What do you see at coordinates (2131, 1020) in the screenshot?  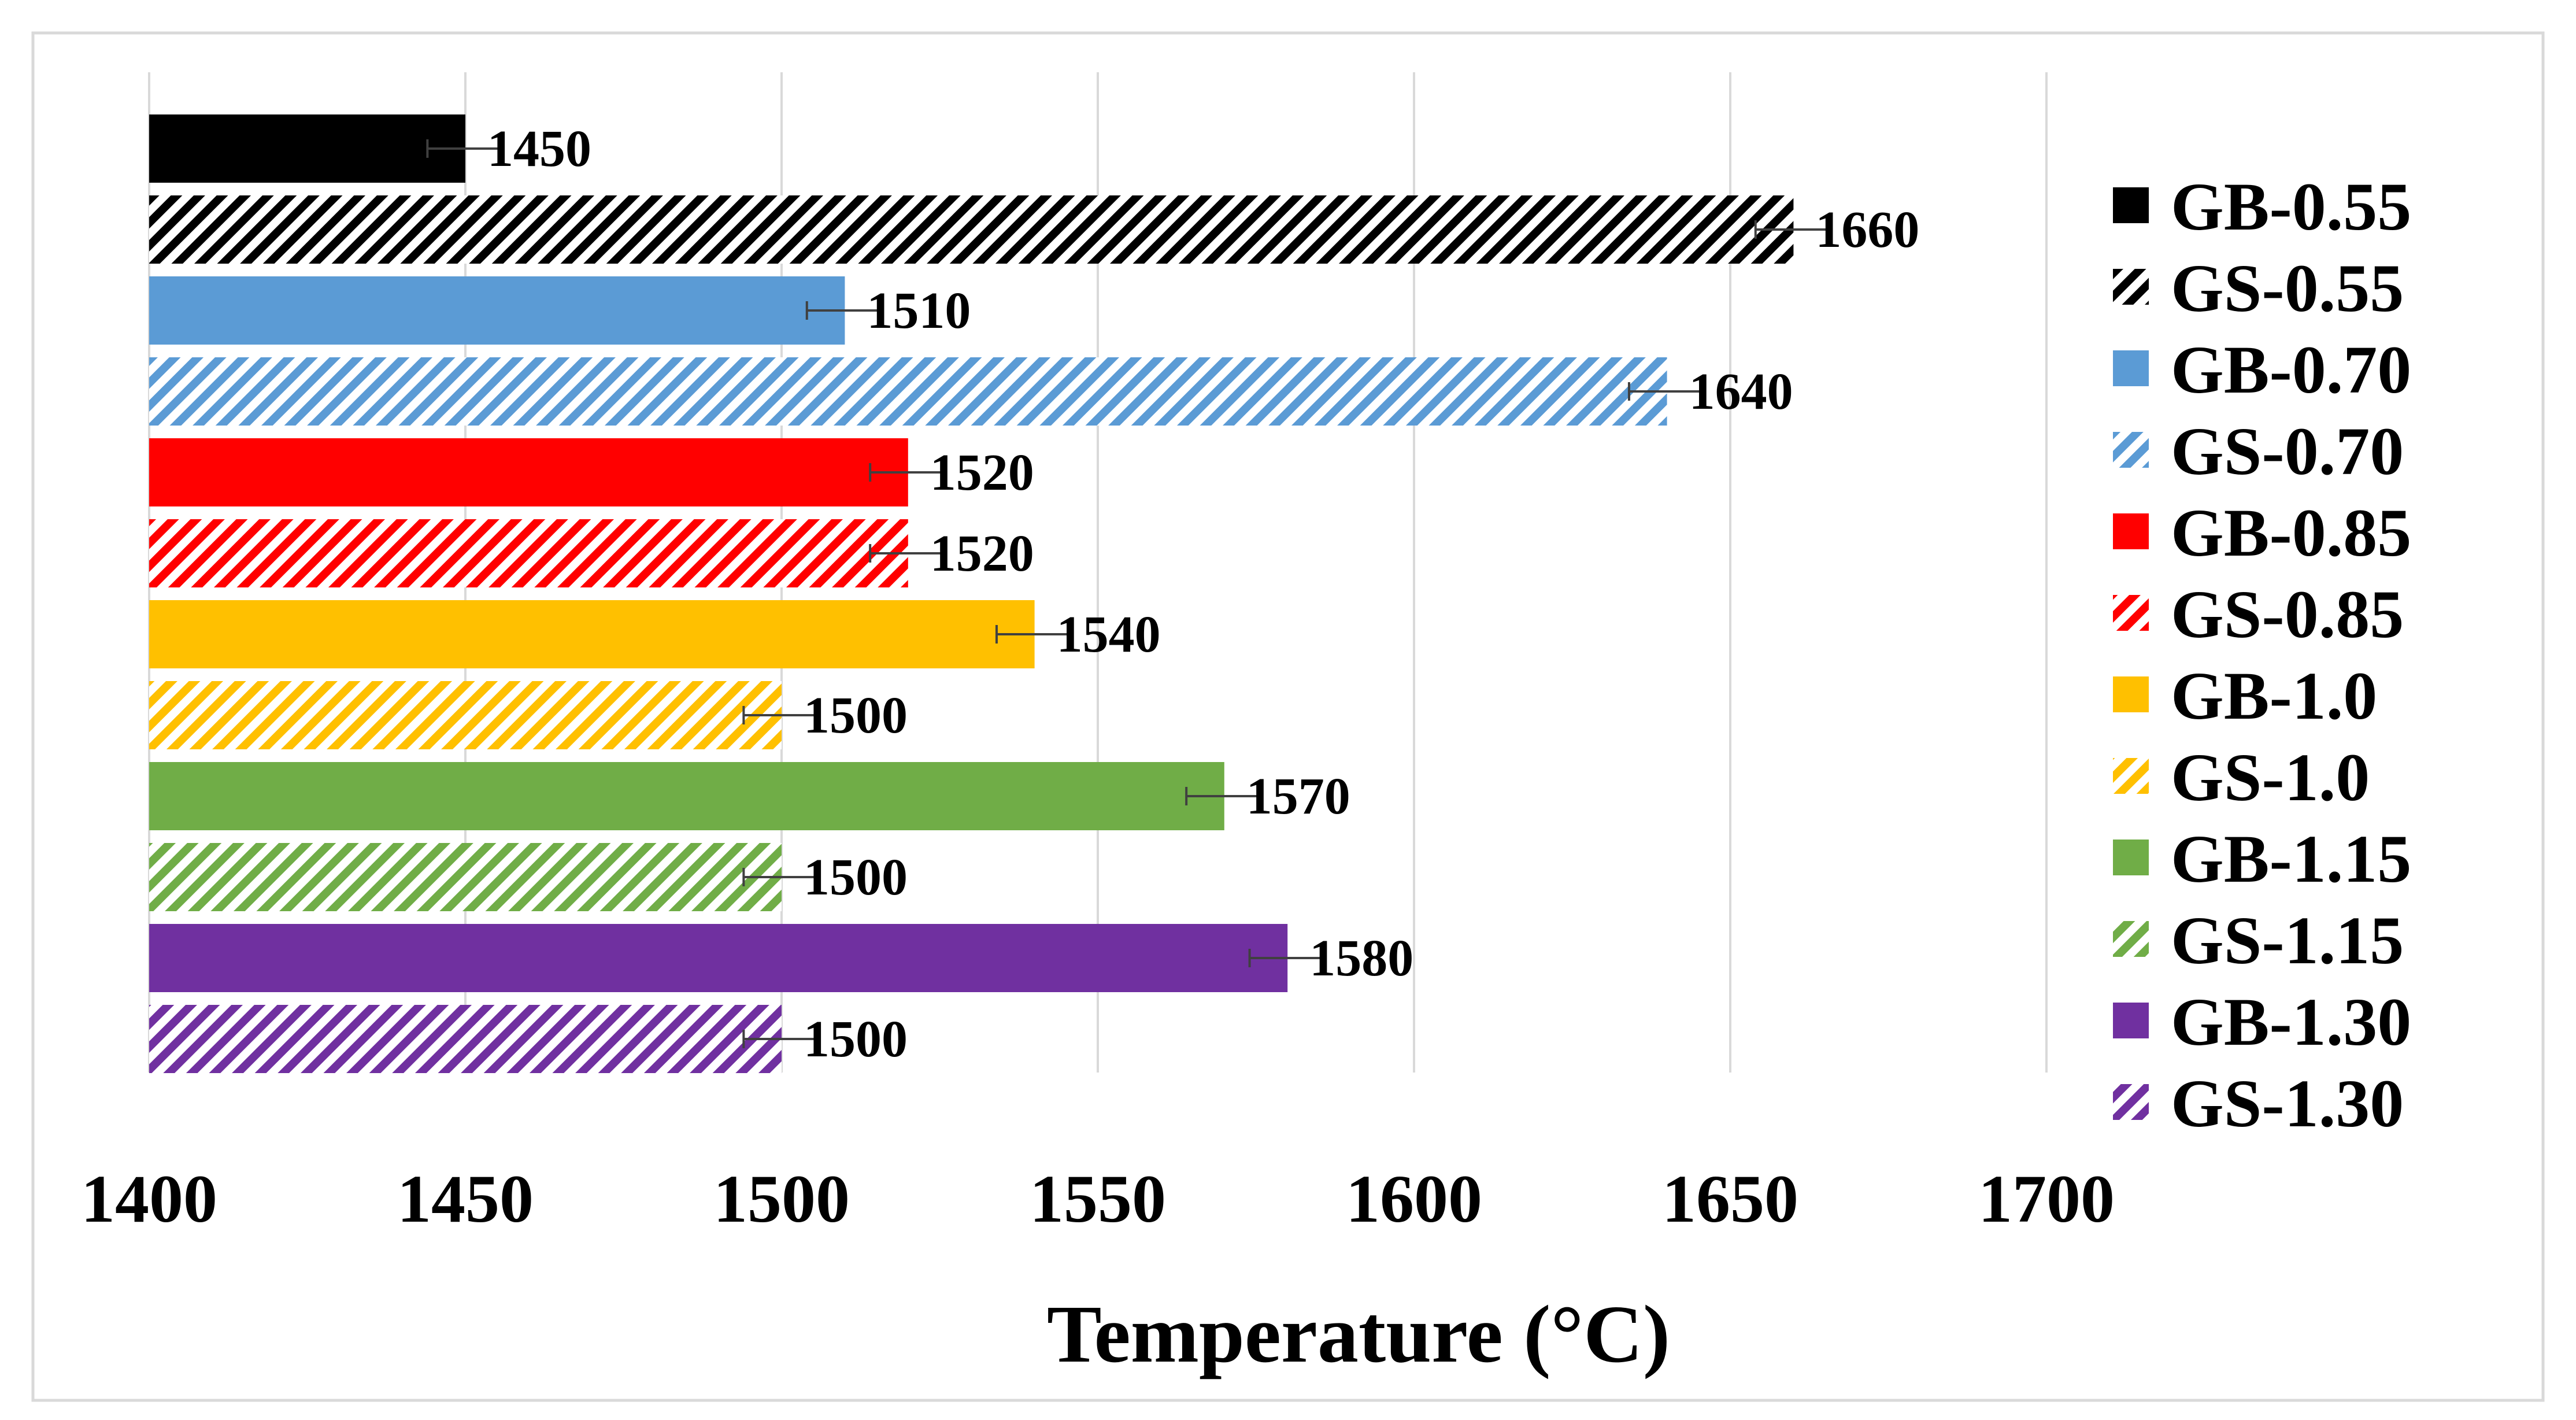 I see `legend-swatch-gb-1.30` at bounding box center [2131, 1020].